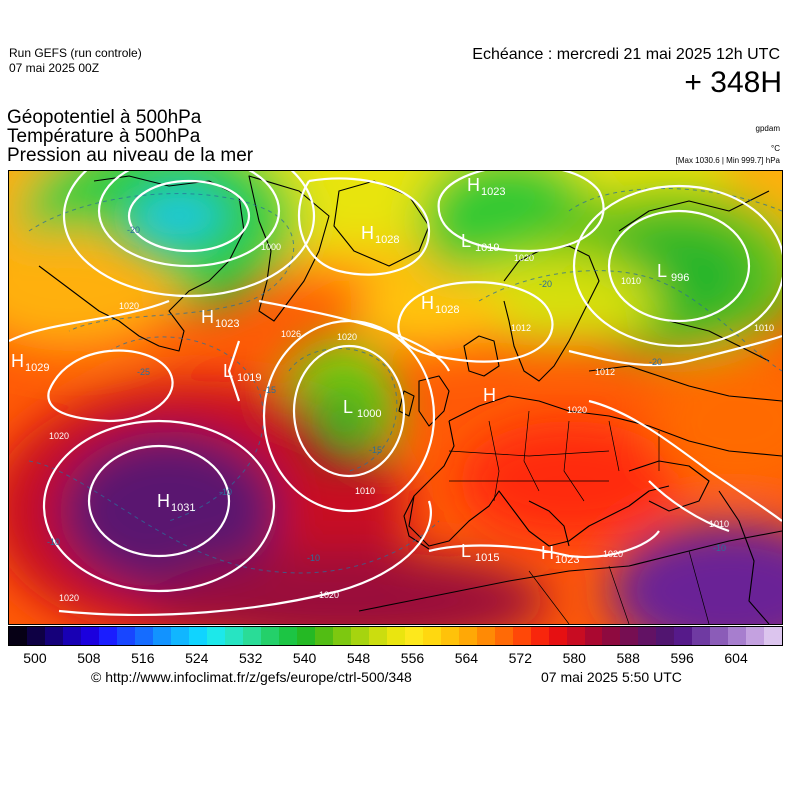 The height and width of the screenshot is (789, 788). Describe the element at coordinates (487, 558) in the screenshot. I see `center-value: 1015` at that location.